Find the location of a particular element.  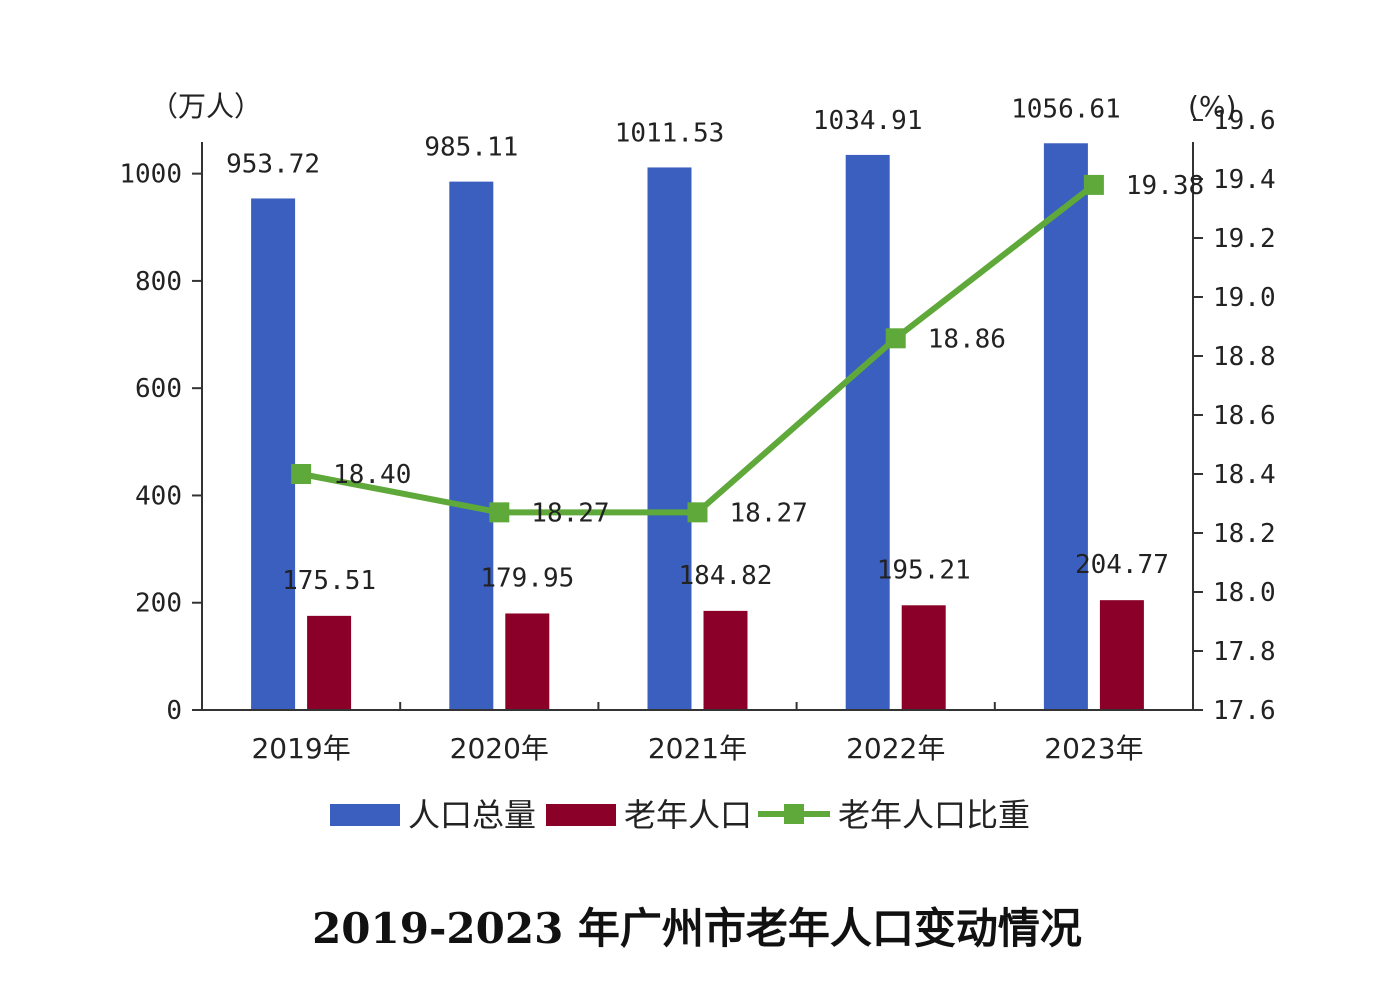

x-tick-label-1: 2020年 is located at coordinates (499, 748).